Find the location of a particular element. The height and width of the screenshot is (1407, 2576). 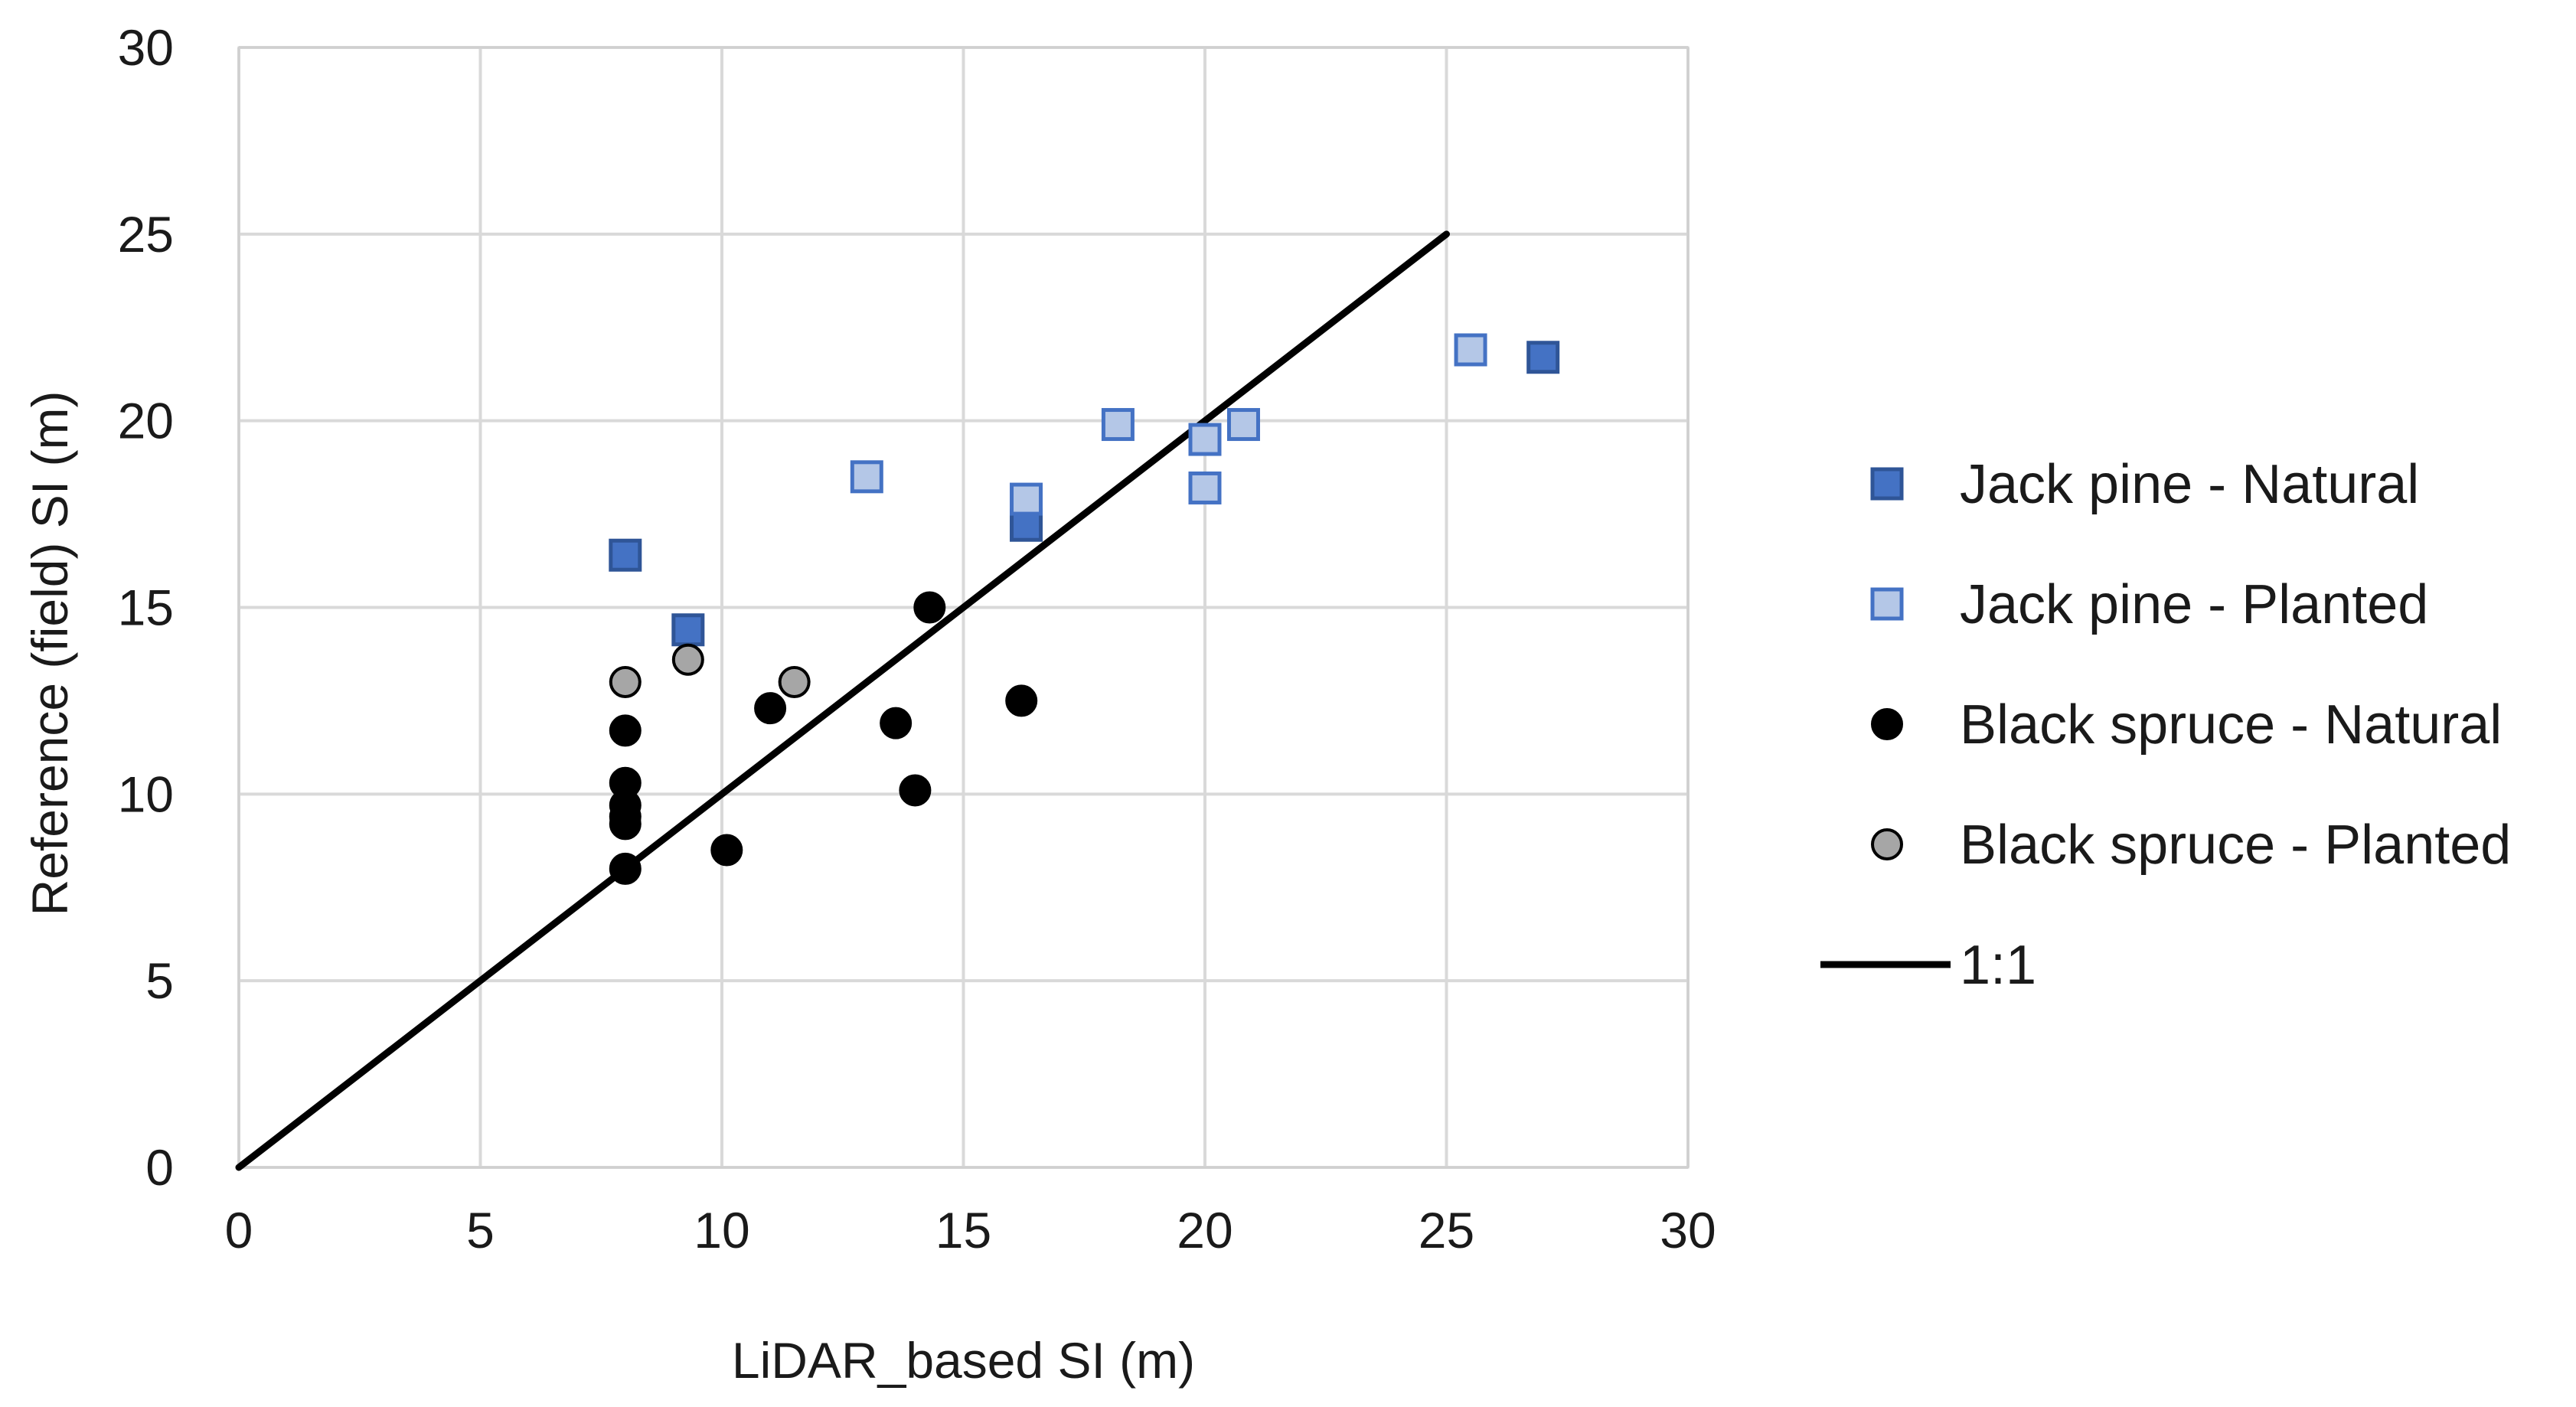

x-axis-title: LiDAR_based SI (m) is located at coordinates (963, 1360).